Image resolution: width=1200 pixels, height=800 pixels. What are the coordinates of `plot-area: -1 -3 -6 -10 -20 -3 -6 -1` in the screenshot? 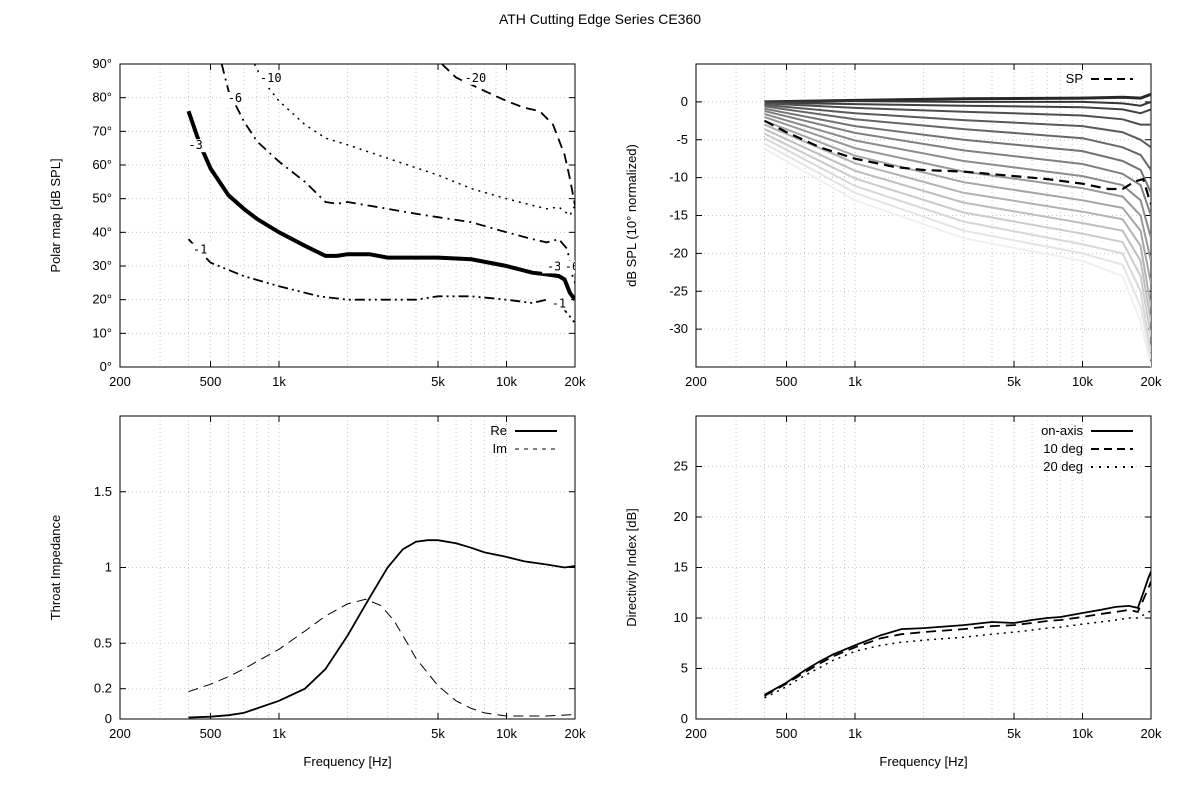 It's located at (381, 194).